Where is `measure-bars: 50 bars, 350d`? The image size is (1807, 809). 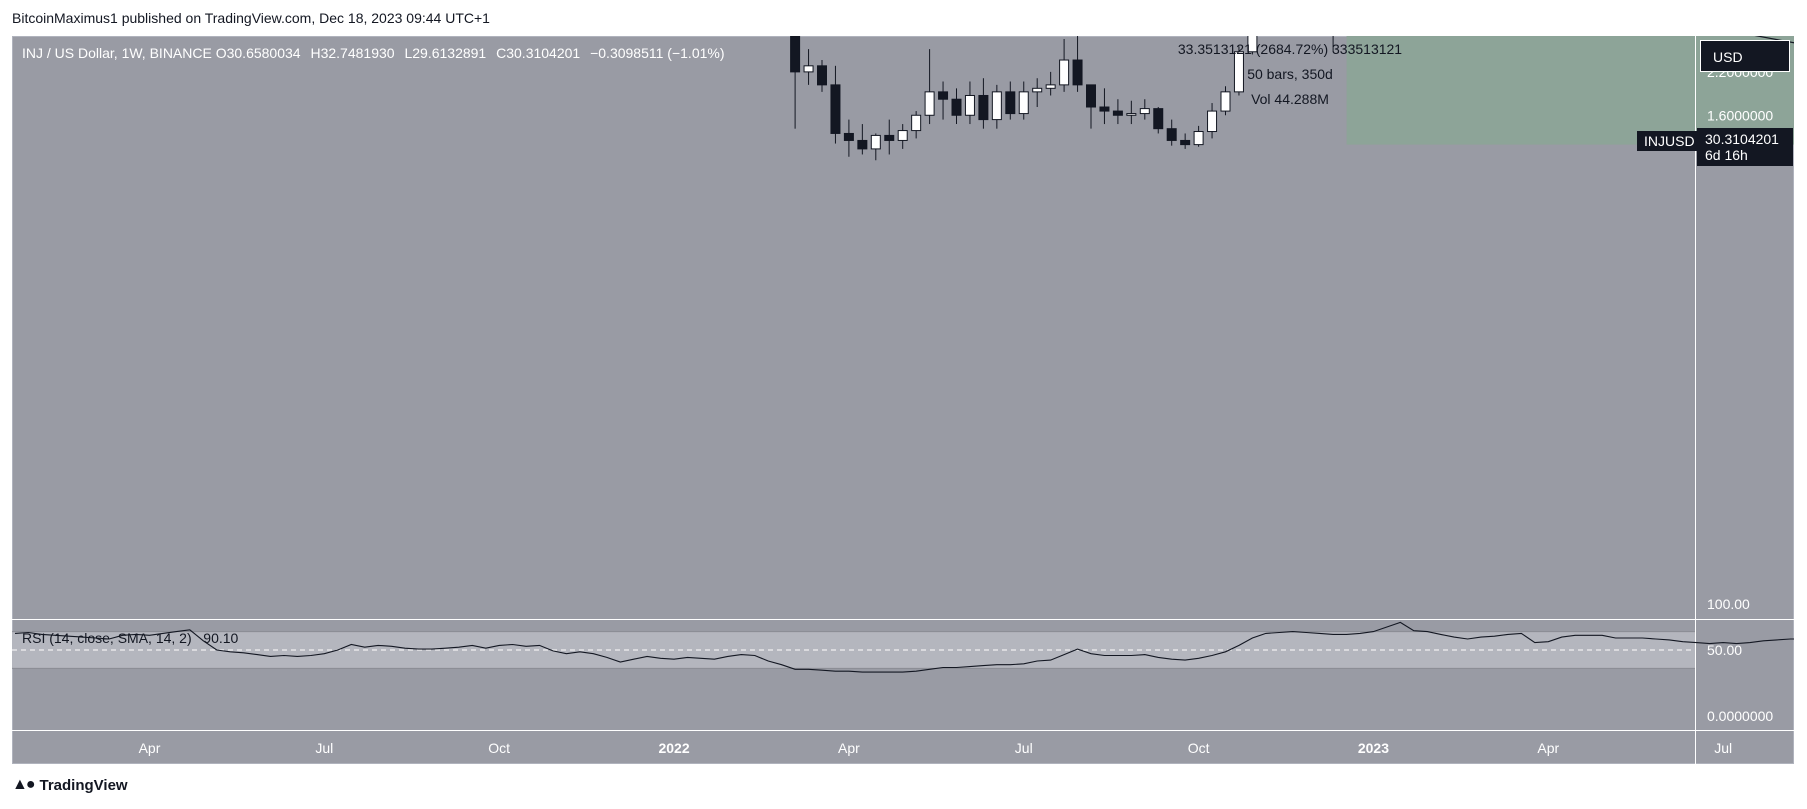 measure-bars: 50 bars, 350d is located at coordinates (1290, 74).